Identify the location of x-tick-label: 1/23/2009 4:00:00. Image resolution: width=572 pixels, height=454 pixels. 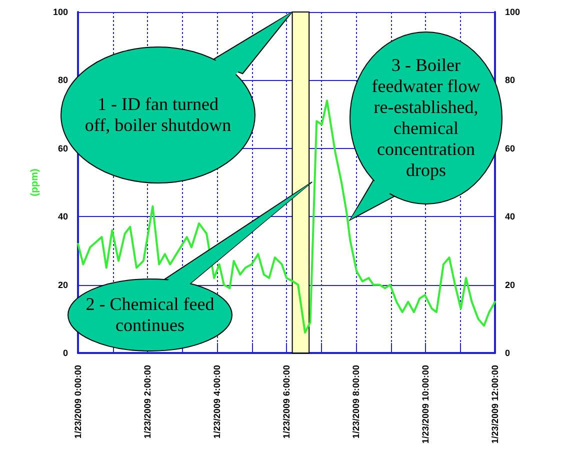
(217, 402).